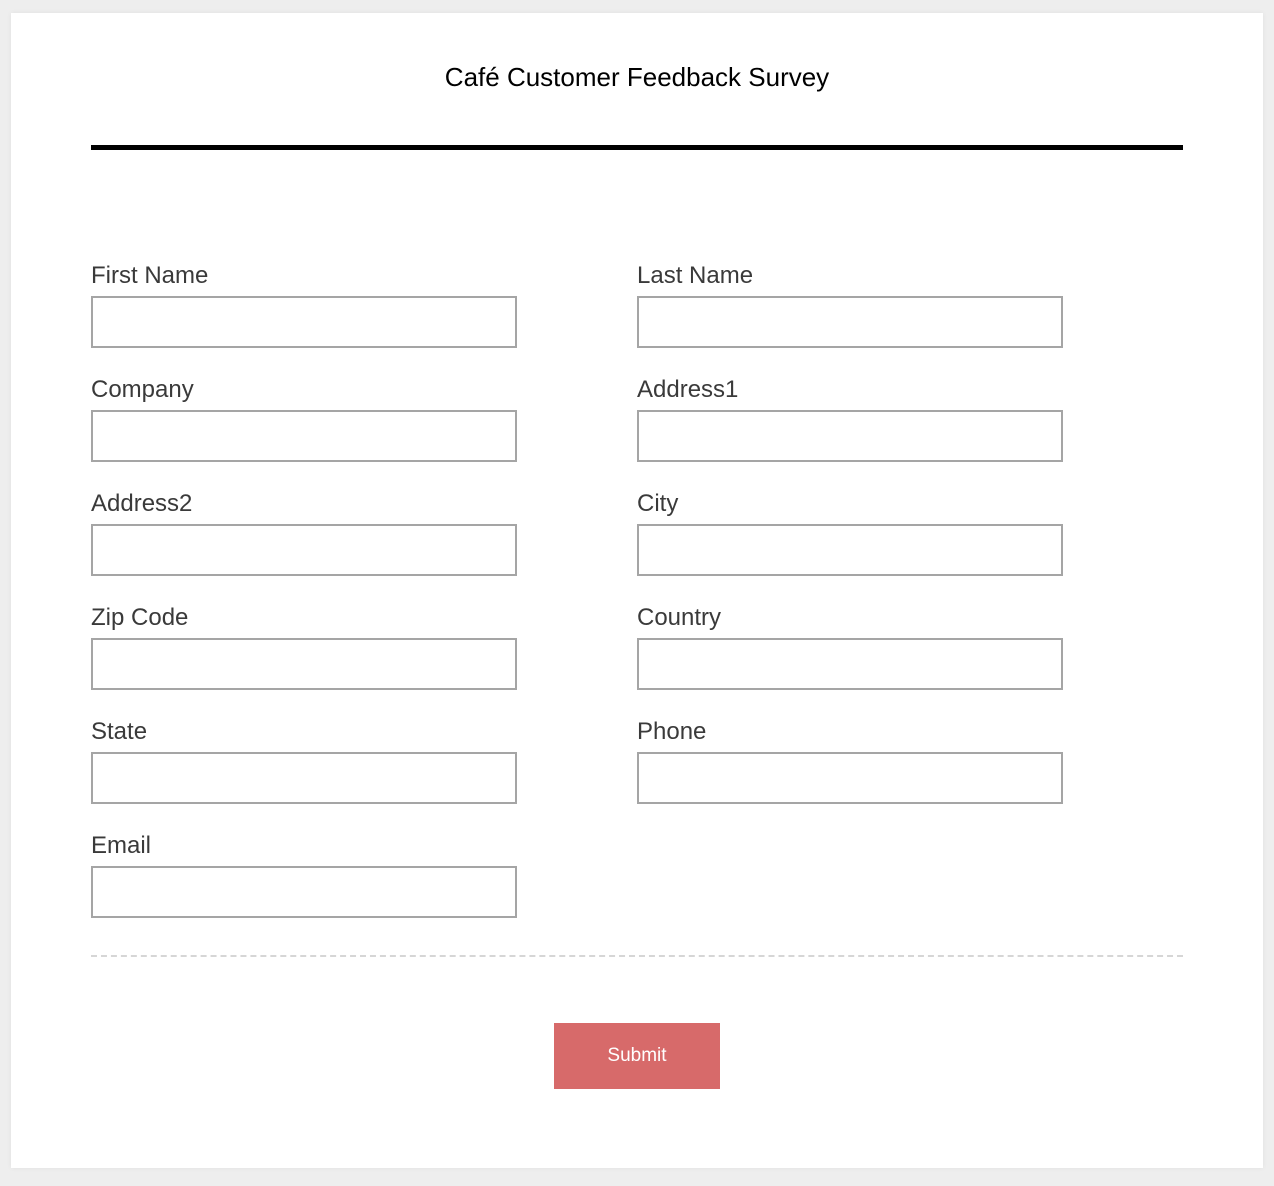  What do you see at coordinates (140, 617) in the screenshot?
I see `zip-code-label: Zip Code` at bounding box center [140, 617].